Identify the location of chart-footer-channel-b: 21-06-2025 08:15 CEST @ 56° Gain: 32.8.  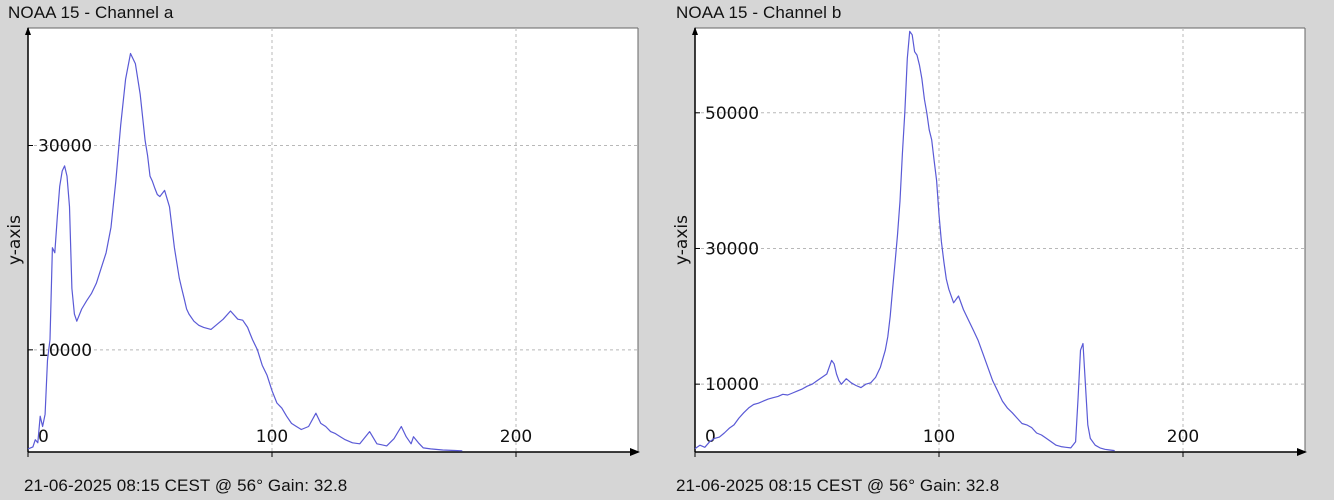
(838, 485).